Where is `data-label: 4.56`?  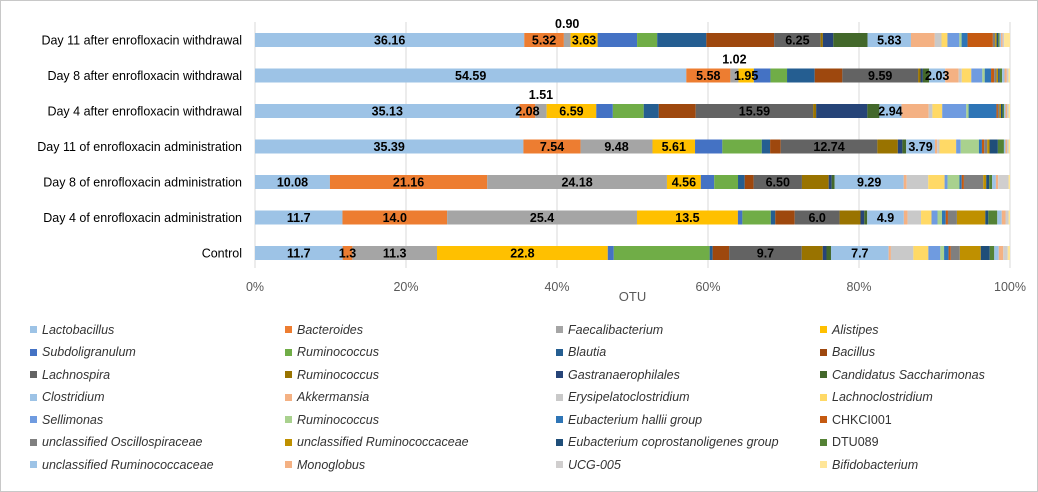 data-label: 4.56 is located at coordinates (684, 183).